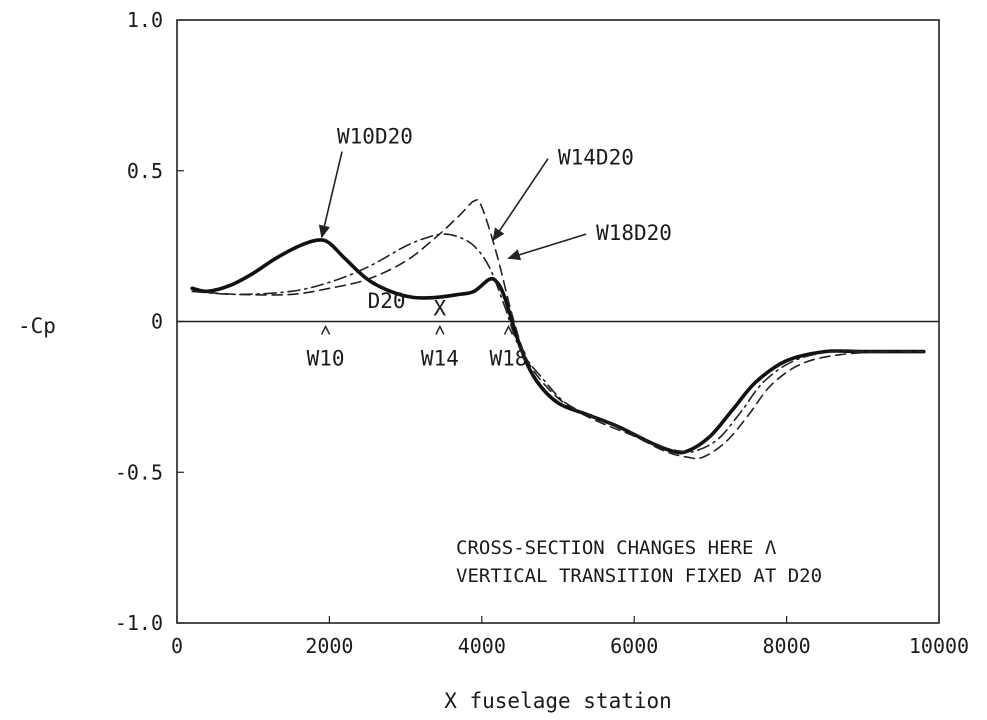 The height and width of the screenshot is (720, 987). I want to click on x-tick-label: 10000, so click(939, 646).